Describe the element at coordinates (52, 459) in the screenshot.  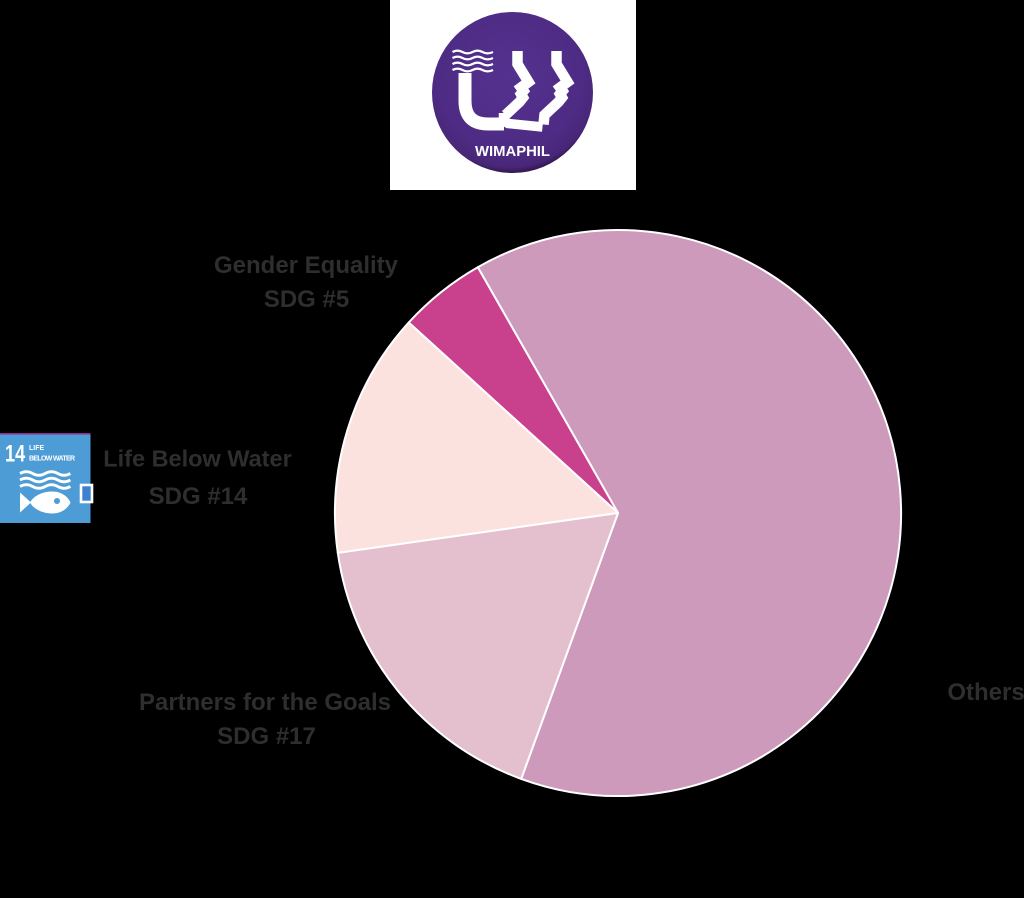
I see `svg-text: BELOW WATER` at that location.